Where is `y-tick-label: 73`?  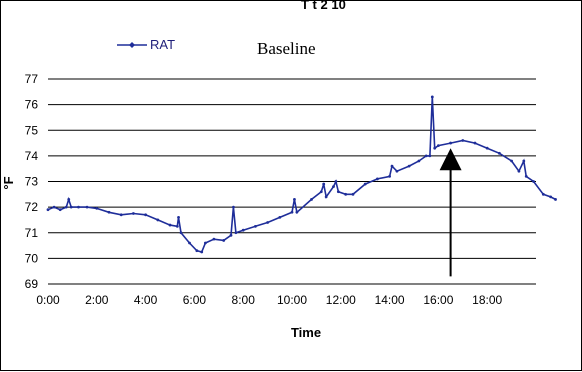 y-tick-label: 73 is located at coordinates (32, 182).